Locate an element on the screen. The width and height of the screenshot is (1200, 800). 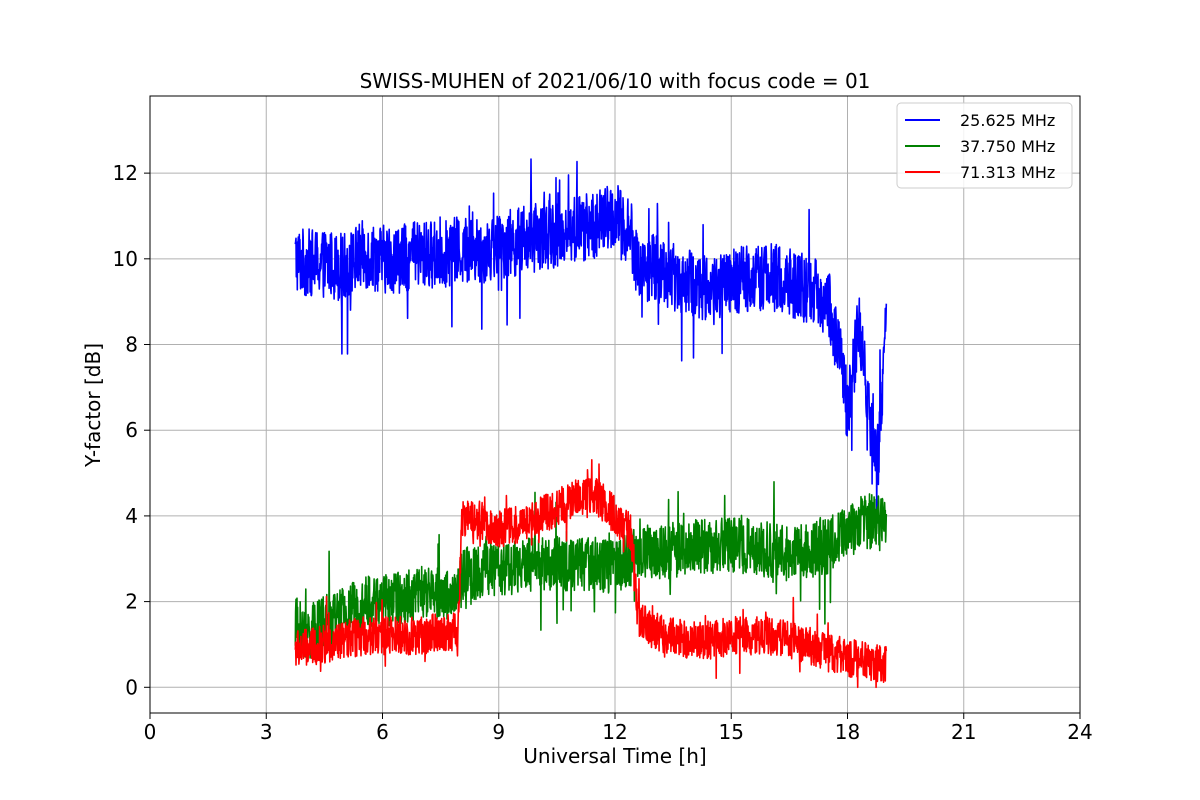
y-axis-label: Y-factor [dB] is located at coordinates (93, 405).